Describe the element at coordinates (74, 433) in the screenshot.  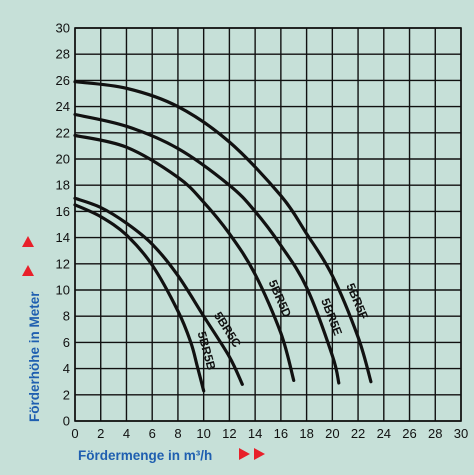
I see `x-tick-label: 0` at that location.